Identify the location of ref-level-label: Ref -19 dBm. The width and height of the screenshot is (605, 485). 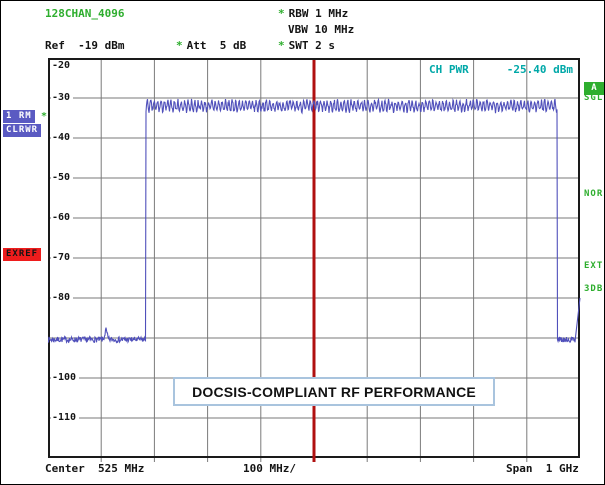
(85, 45).